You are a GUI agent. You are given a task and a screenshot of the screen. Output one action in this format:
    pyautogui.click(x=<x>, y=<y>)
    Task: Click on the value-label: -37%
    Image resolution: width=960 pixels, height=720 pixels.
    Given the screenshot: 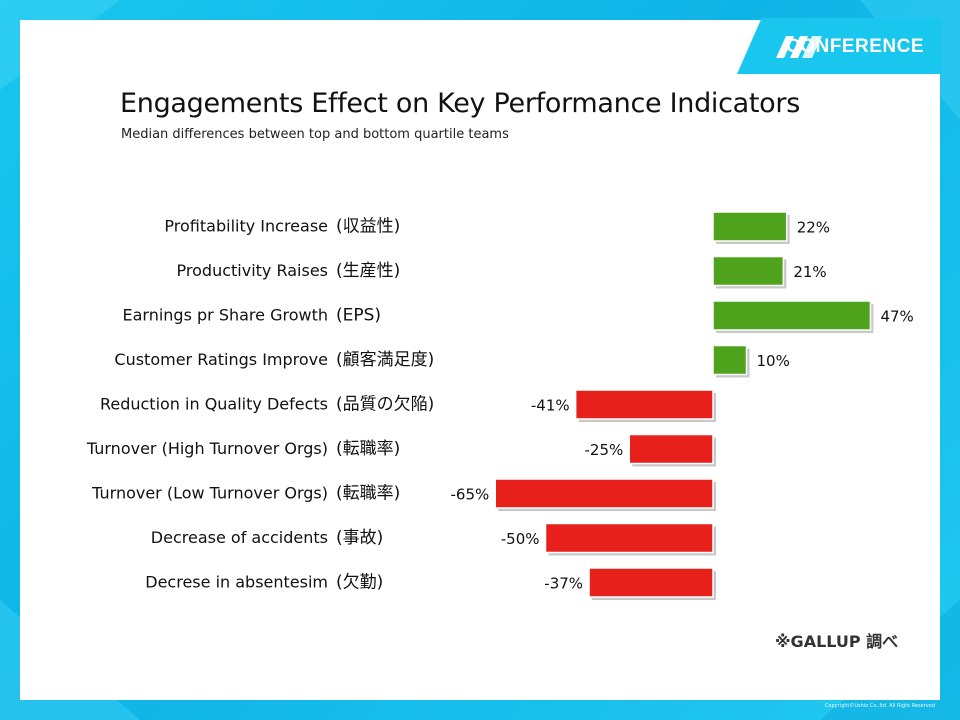 What is the action you would take?
    pyautogui.click(x=563, y=584)
    